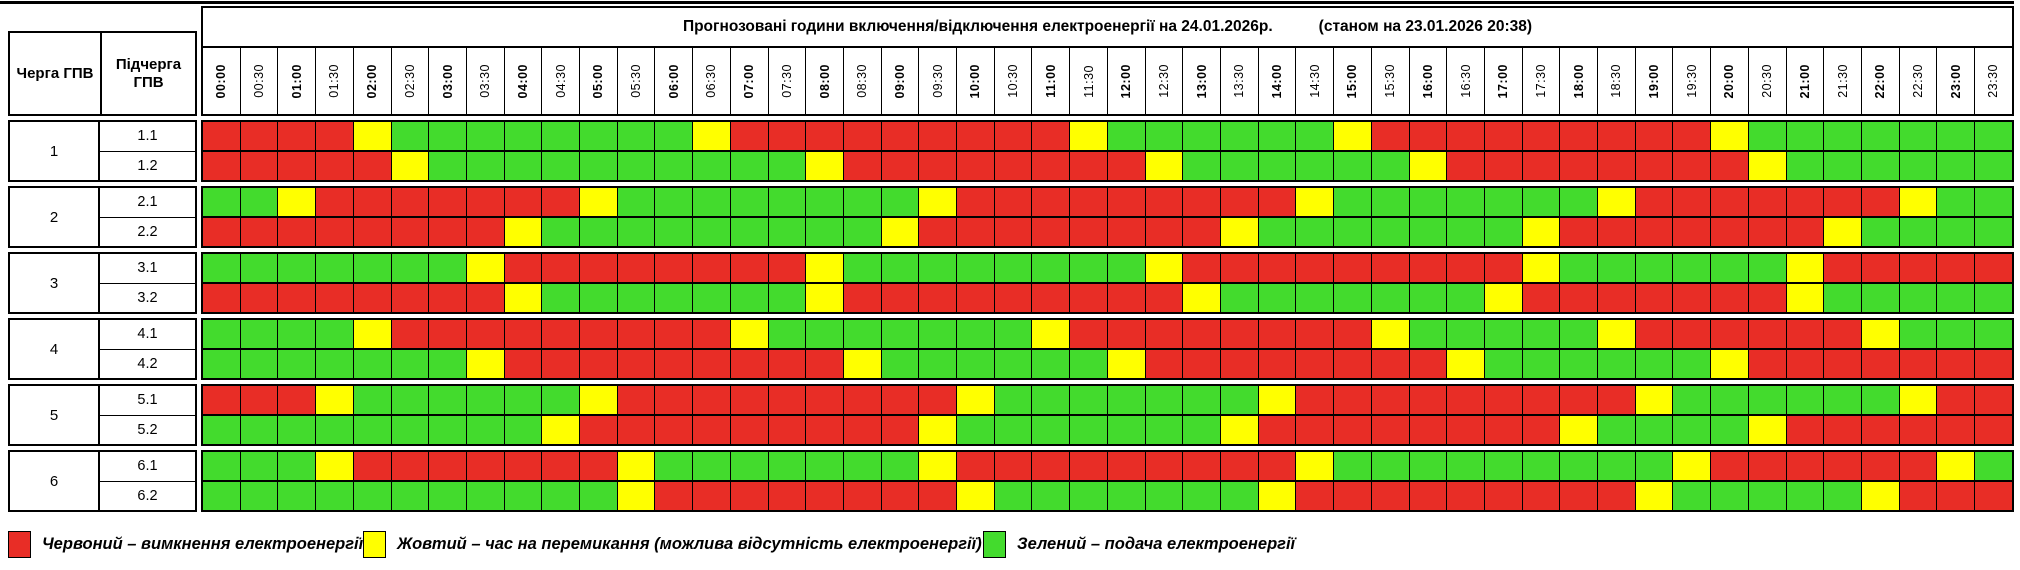  I want to click on subqueue-label-3.1: 3.1, so click(147, 269).